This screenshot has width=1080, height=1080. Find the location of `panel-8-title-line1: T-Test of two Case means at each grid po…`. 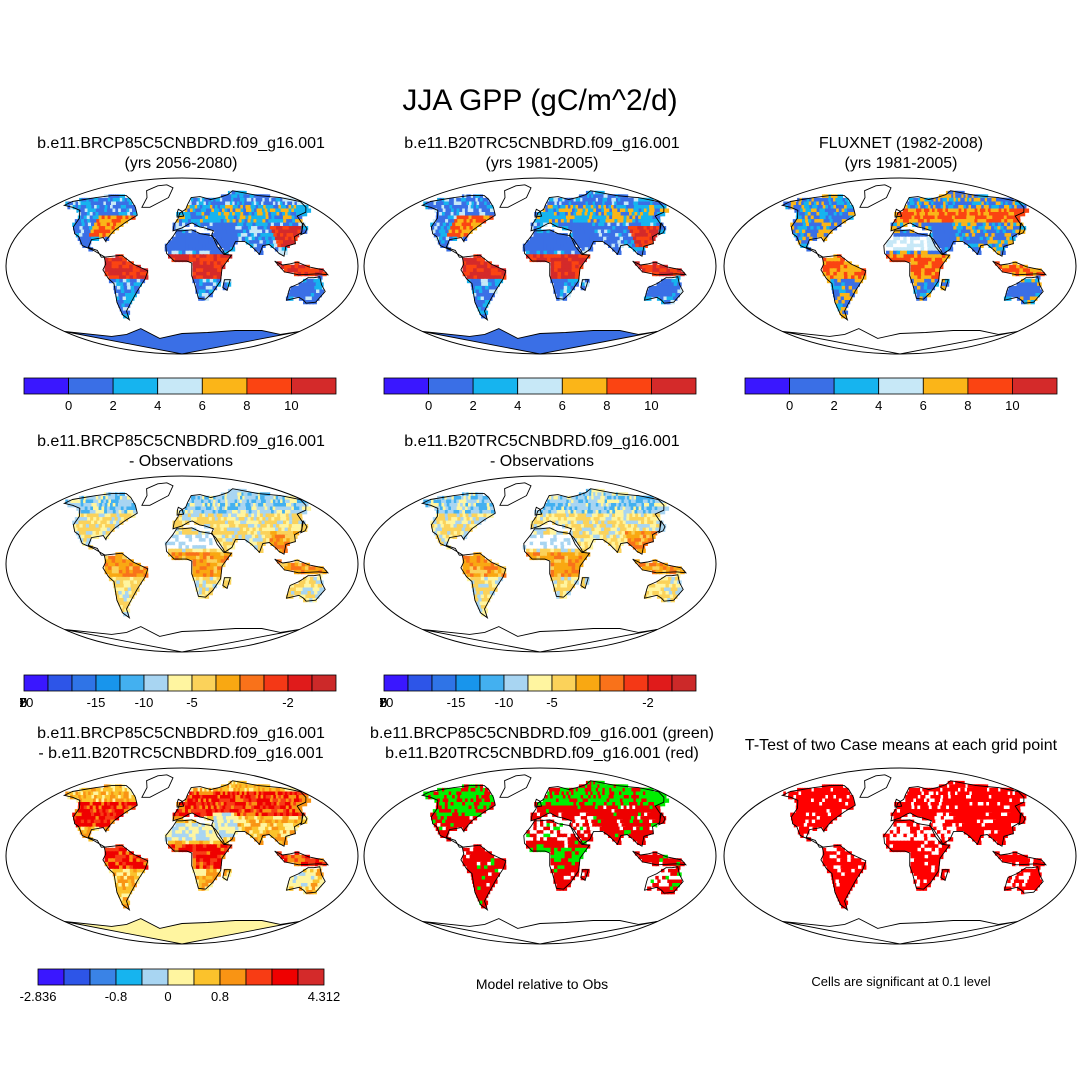

panel-8-title-line1: T-Test of two Case means at each grid po… is located at coordinates (901, 745).